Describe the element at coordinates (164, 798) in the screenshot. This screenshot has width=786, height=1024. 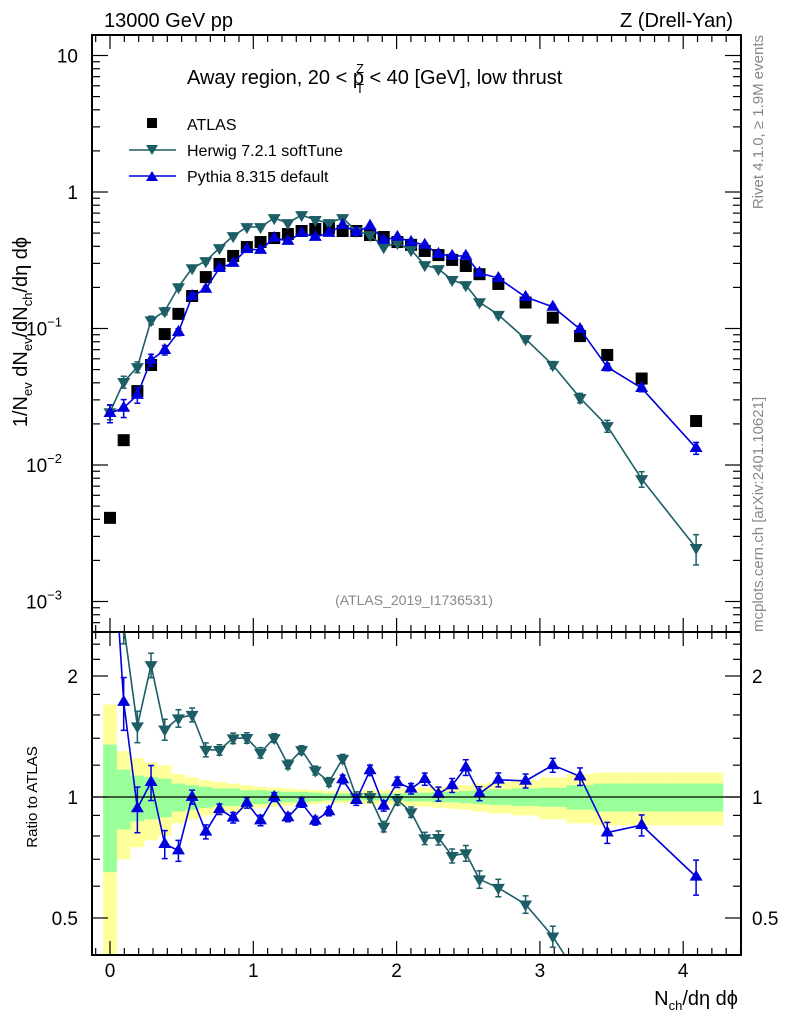
I see `stat-uncertainty-band` at that location.